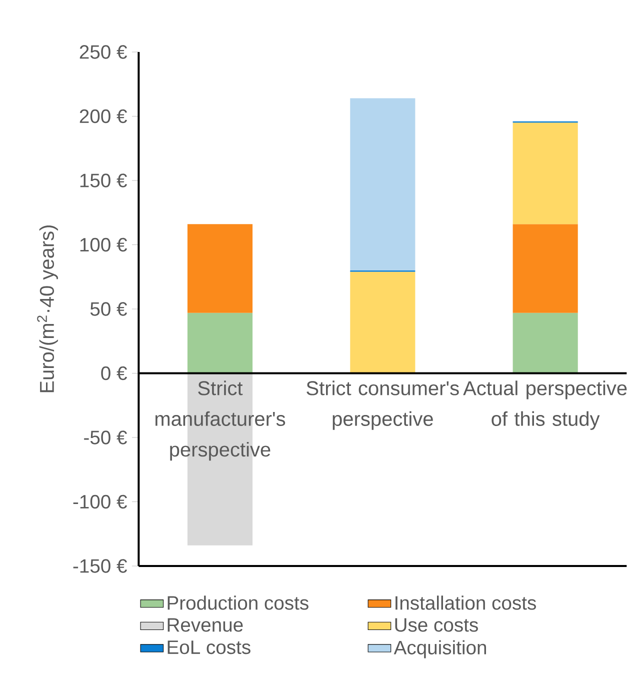 The width and height of the screenshot is (629, 686). I want to click on y-tick-label: 100 €, so click(103, 245).